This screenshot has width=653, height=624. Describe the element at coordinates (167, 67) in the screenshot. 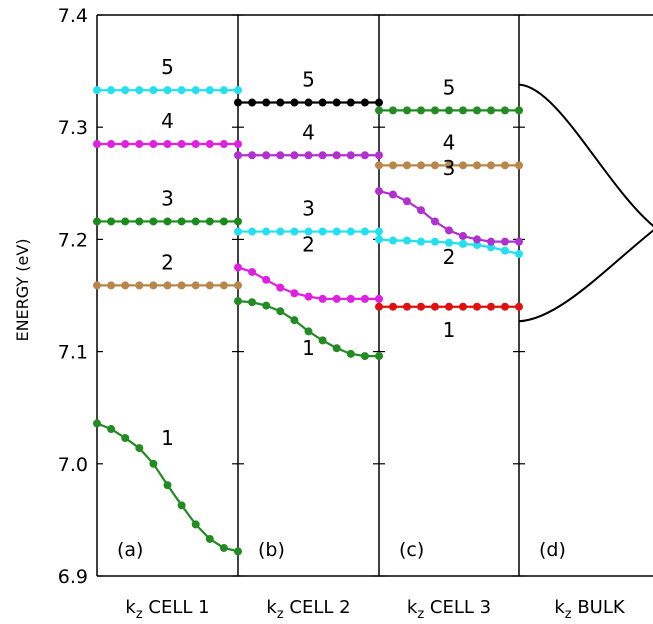

I see `band-label-a-5: 5` at that location.